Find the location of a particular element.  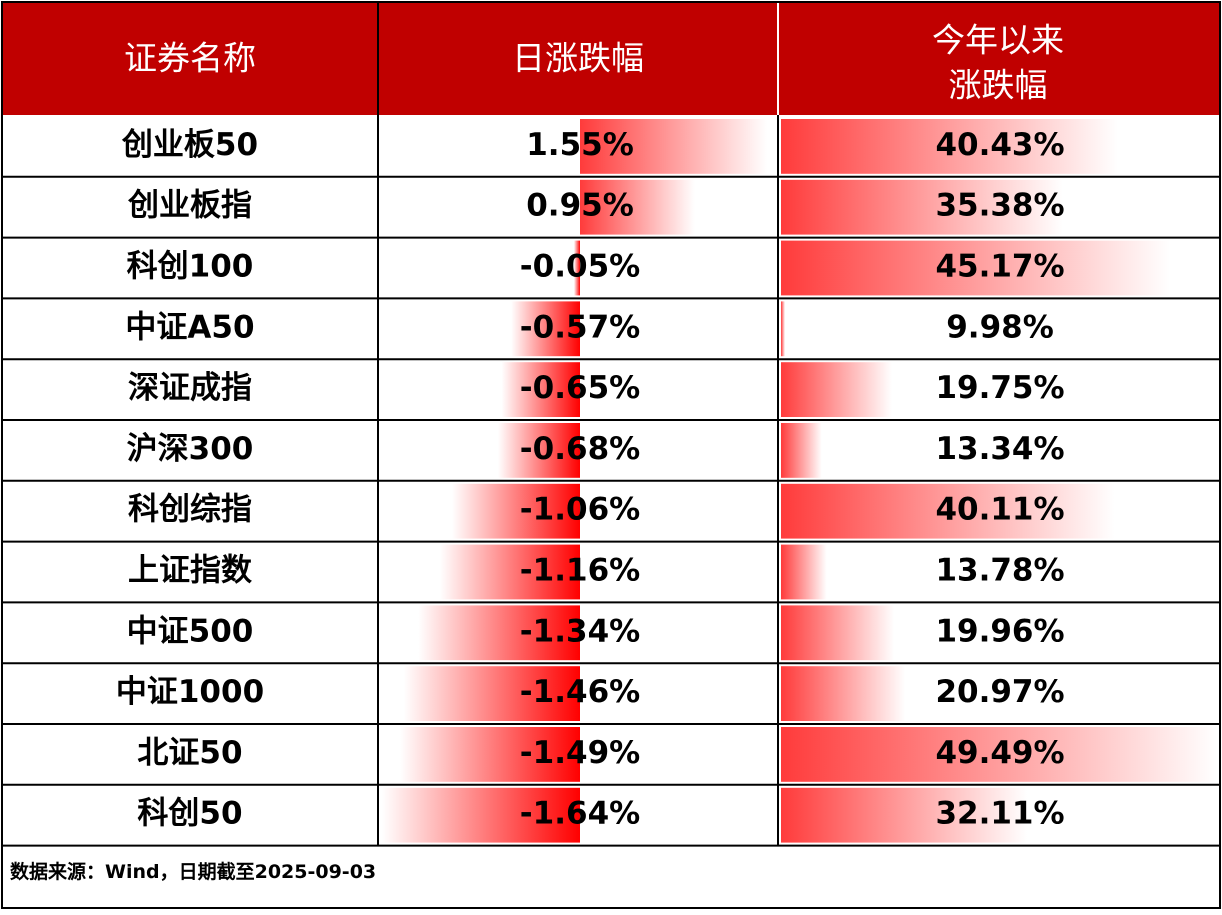

cell: 北证50 is located at coordinates (189, 753).